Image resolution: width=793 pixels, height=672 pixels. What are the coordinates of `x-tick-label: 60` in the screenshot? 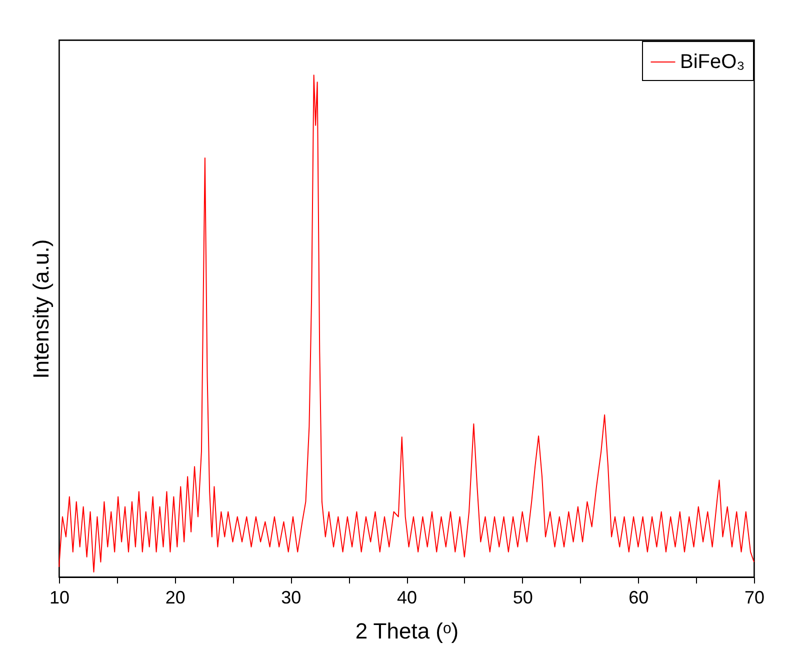 It's located at (638, 598).